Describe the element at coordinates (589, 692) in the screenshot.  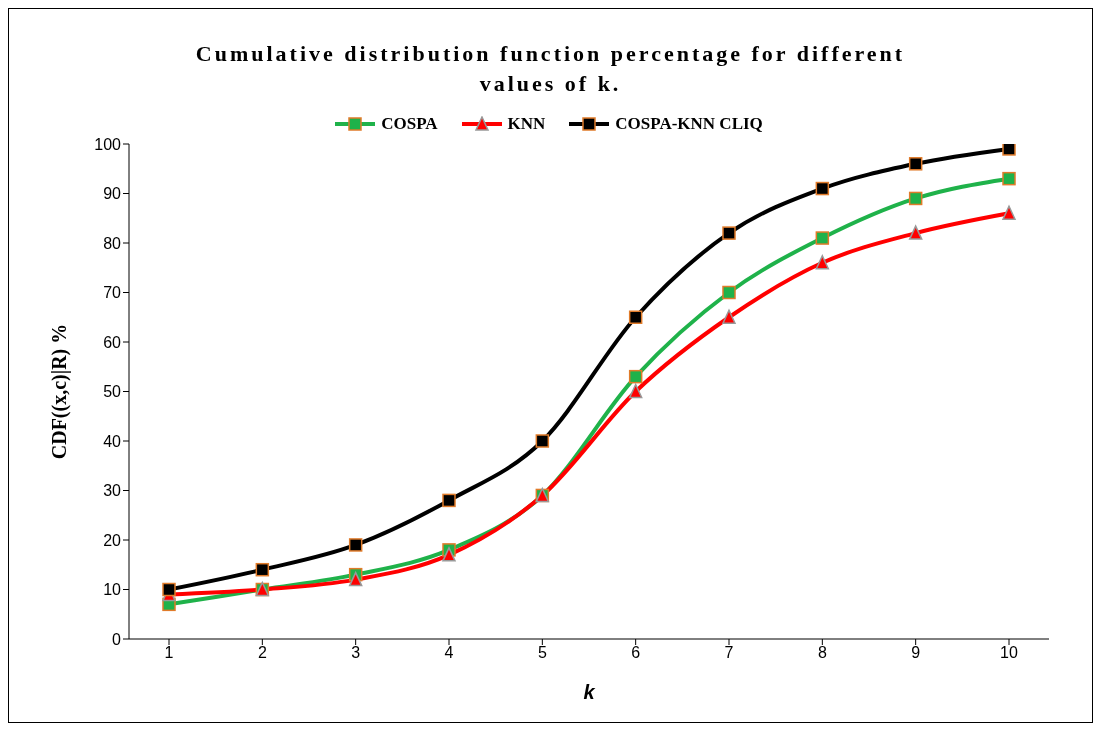
I see `x-axis-title: k` at that location.